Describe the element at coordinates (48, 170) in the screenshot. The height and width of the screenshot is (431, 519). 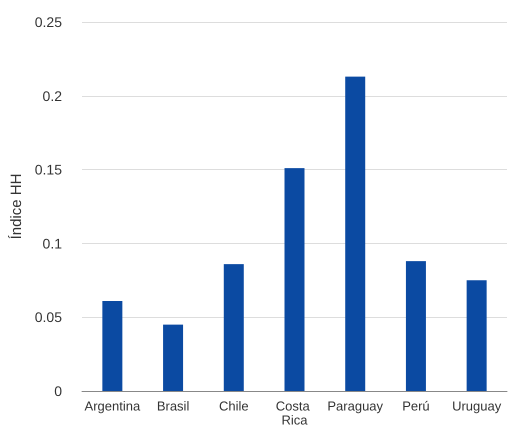
I see `y-tick-label: 0.15` at that location.